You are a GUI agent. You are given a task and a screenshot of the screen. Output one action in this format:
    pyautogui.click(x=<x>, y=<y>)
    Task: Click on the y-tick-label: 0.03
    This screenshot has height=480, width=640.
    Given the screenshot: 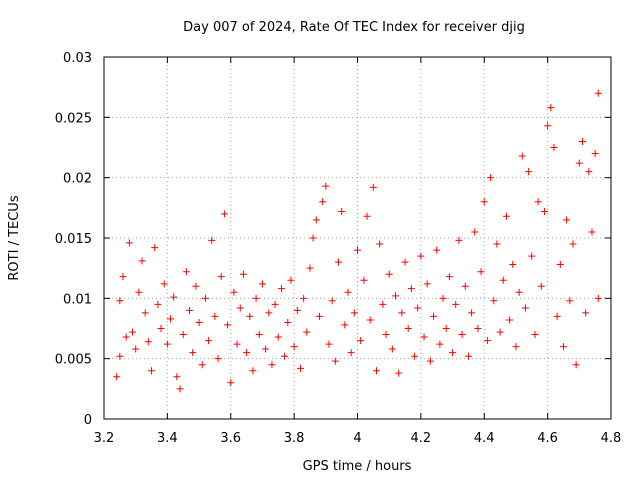 What is the action you would take?
    pyautogui.click(x=77, y=58)
    